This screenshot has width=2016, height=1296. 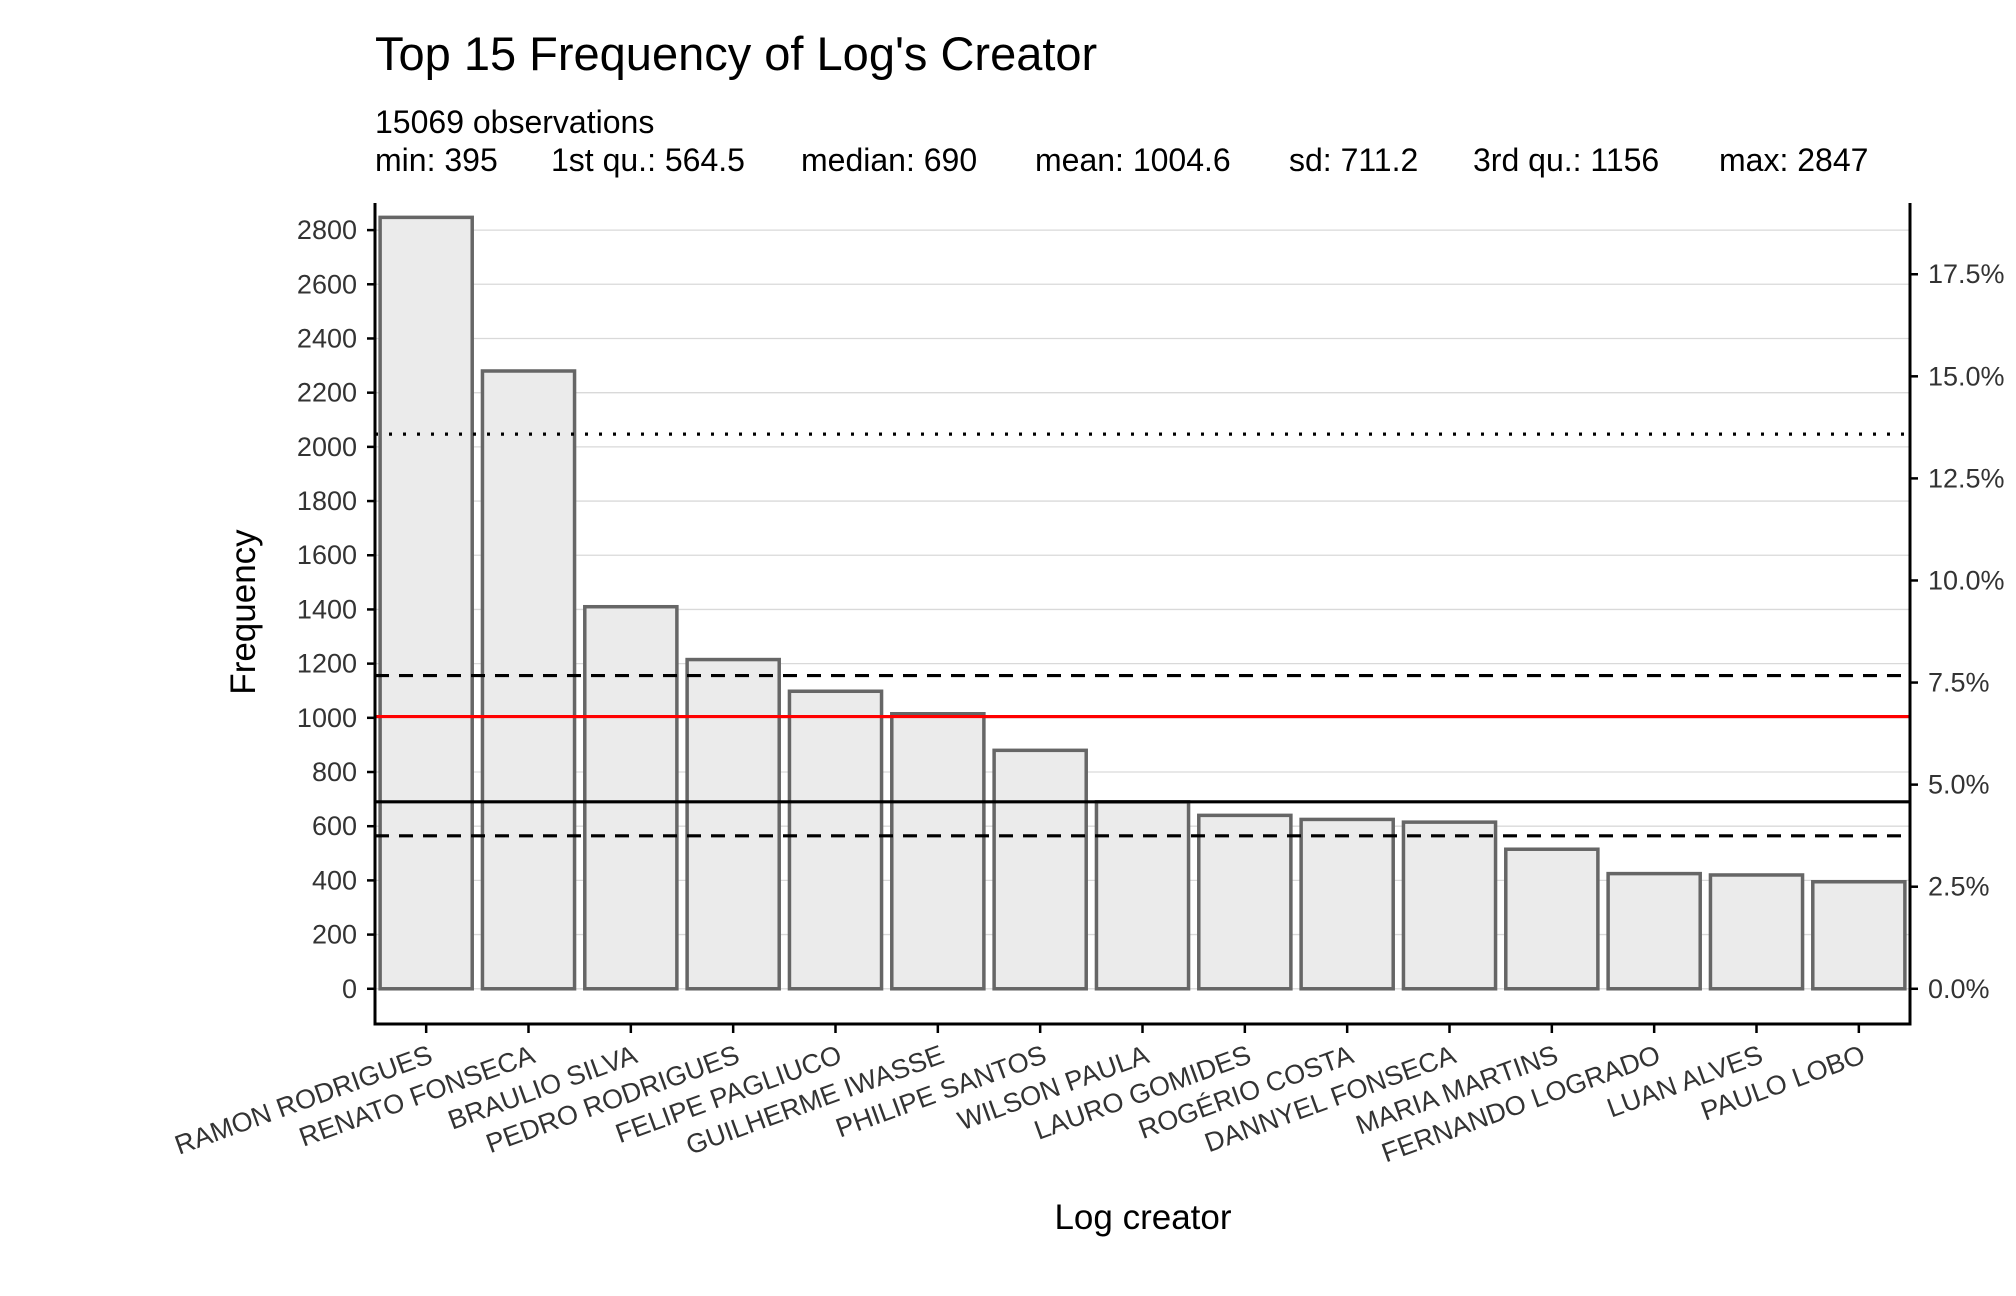 I want to click on y2-tick-label: 7.5%, so click(x=1959, y=683).